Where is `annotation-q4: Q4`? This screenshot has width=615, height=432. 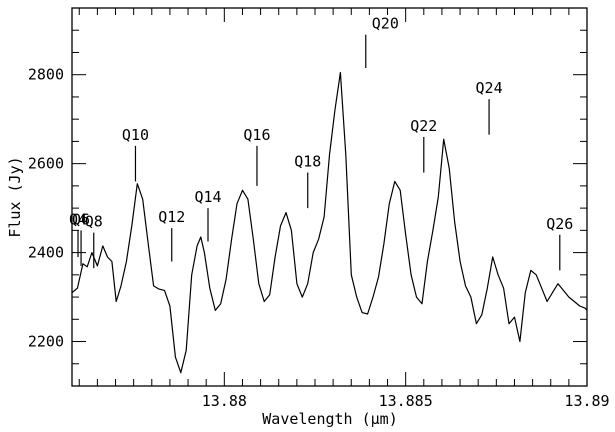
annotation-q4: Q4 is located at coordinates (78, 234).